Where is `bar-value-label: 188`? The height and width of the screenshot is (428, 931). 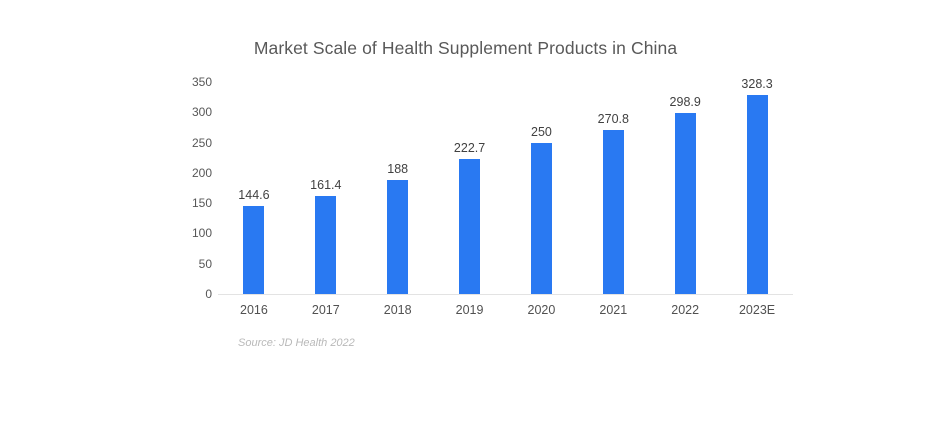 bar-value-label: 188 is located at coordinates (398, 169).